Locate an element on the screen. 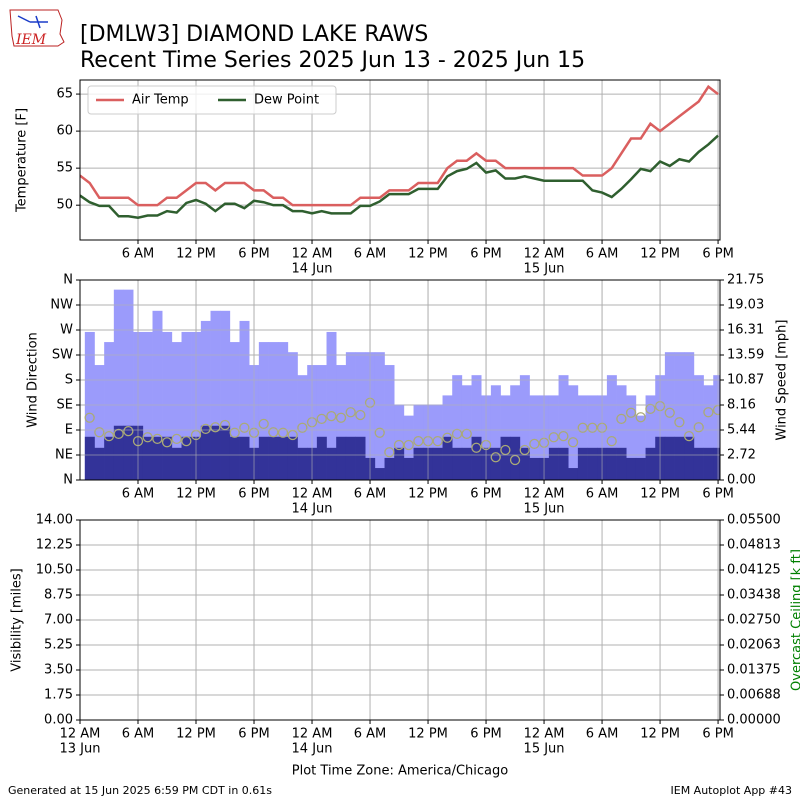  y-tick-label: E is located at coordinates (69, 430).